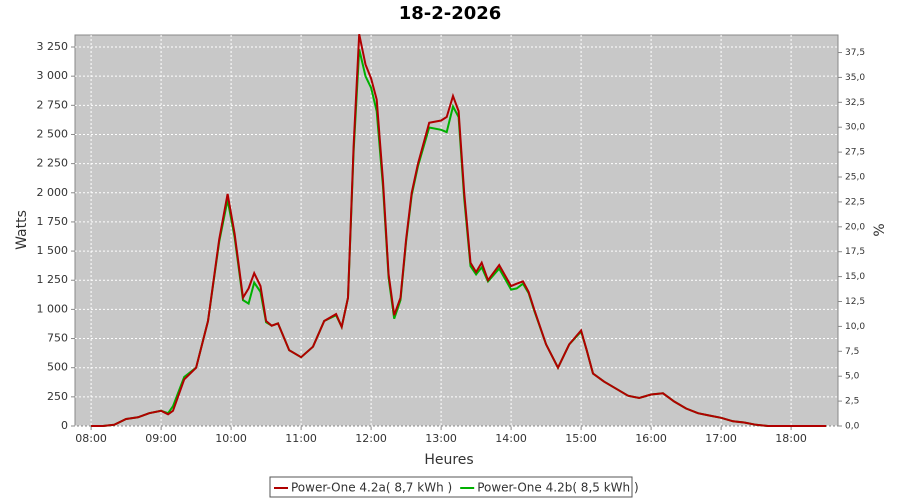  I want to click on y-axis-title: Watts, so click(22, 230).